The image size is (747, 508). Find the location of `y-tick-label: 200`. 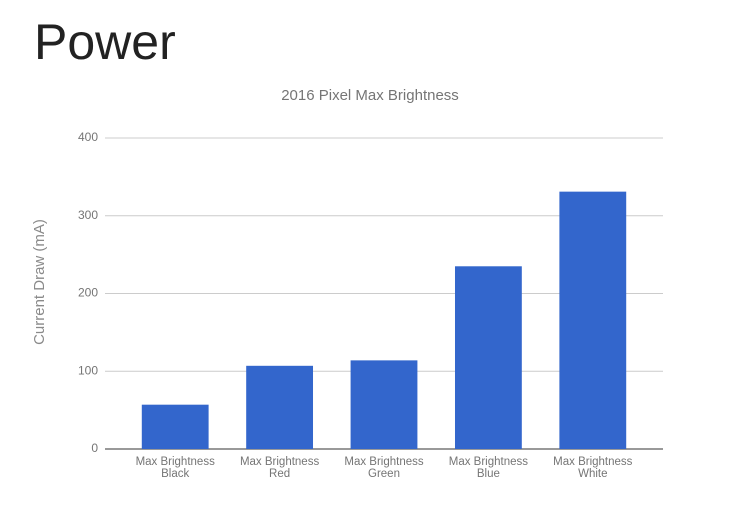

y-tick-label: 200 is located at coordinates (88, 293).